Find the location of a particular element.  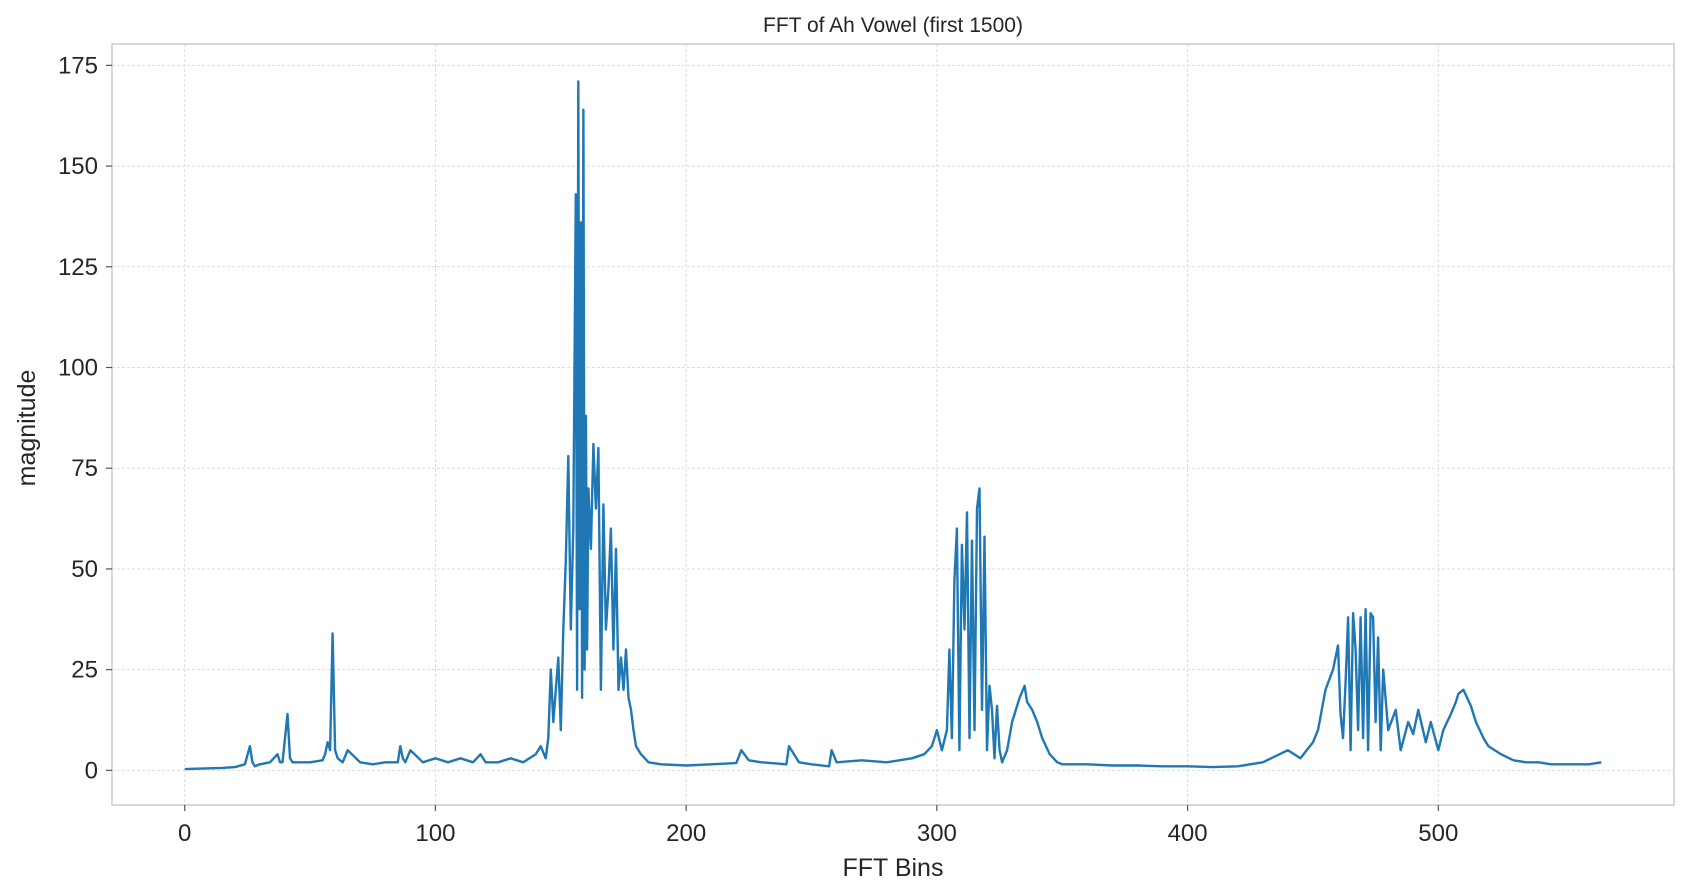

y-tick-label: 150 is located at coordinates (78, 166).